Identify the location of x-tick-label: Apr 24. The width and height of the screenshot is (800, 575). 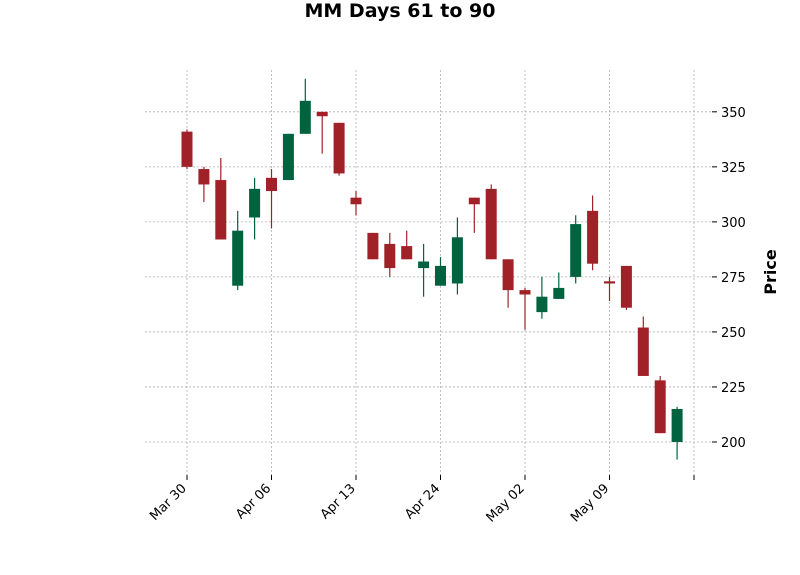
(422, 501).